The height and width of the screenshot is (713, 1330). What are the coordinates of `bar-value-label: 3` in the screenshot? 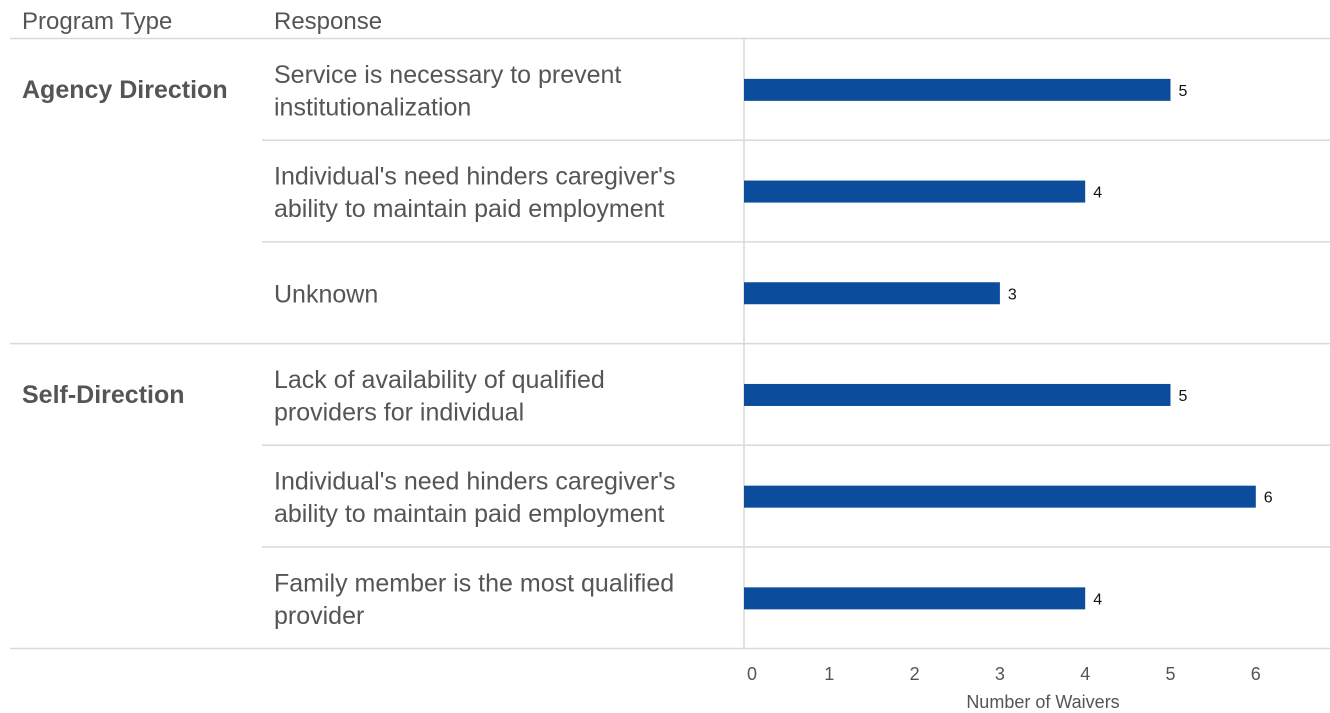 It's located at (1012, 294).